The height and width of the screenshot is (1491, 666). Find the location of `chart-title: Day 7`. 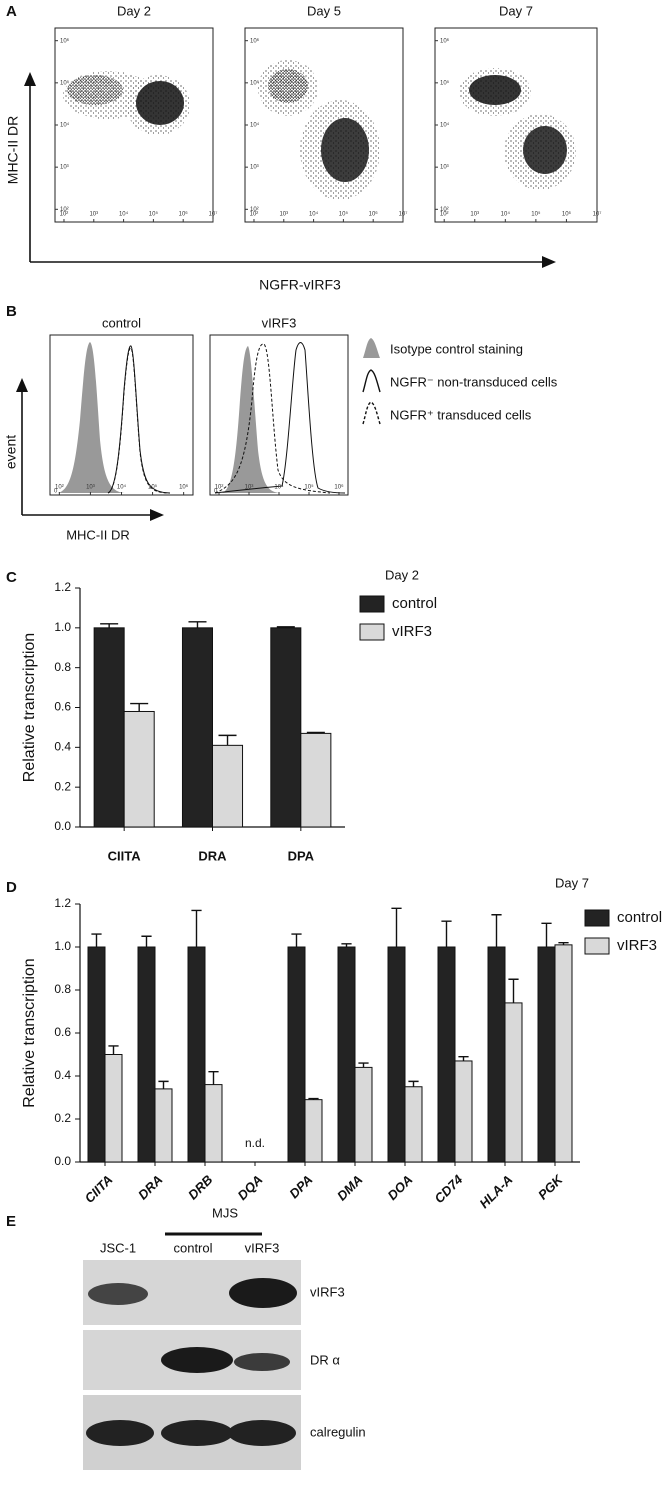

chart-title: Day 7 is located at coordinates (572, 882).